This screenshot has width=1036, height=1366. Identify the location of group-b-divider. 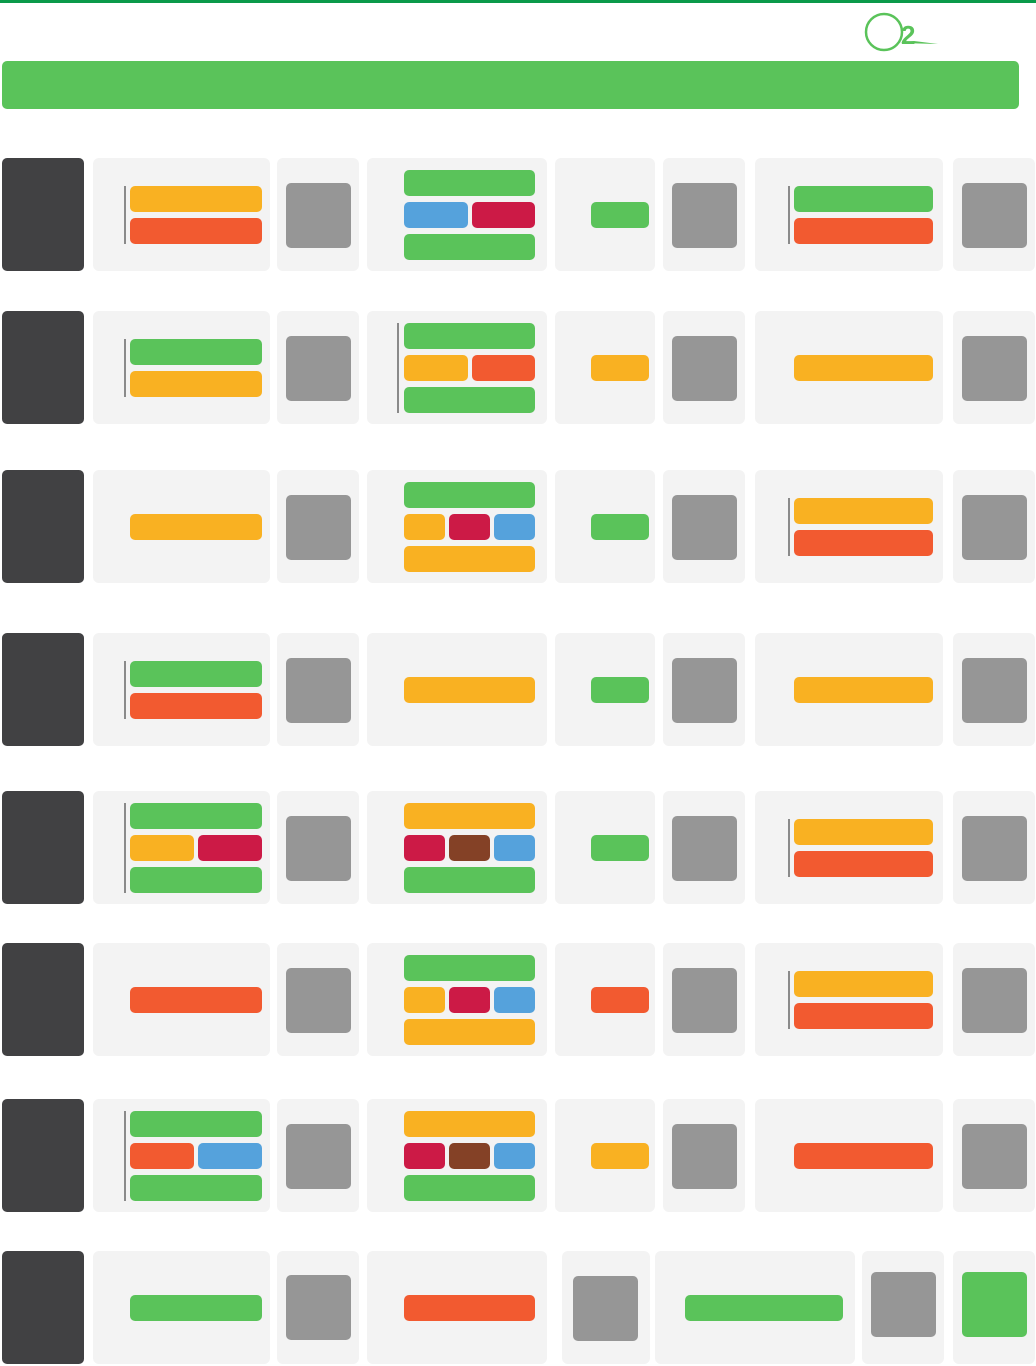
(398, 368).